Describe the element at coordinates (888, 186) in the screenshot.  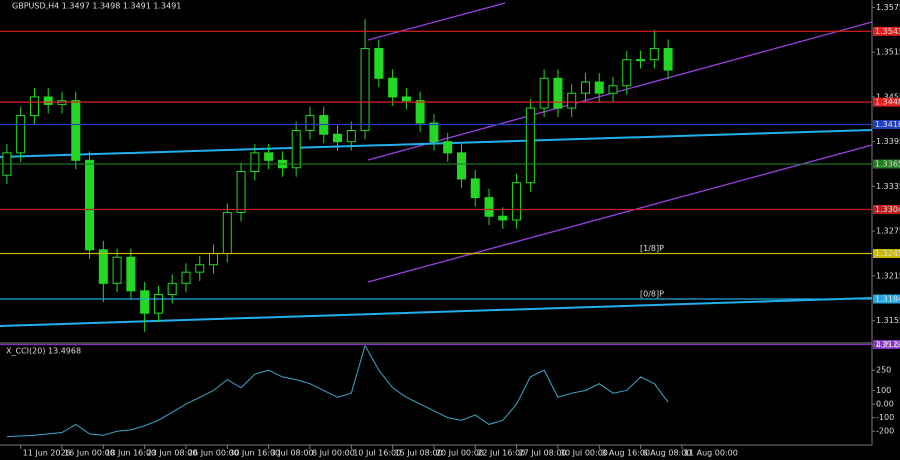
I see `y-tick-label: 1.3335` at that location.